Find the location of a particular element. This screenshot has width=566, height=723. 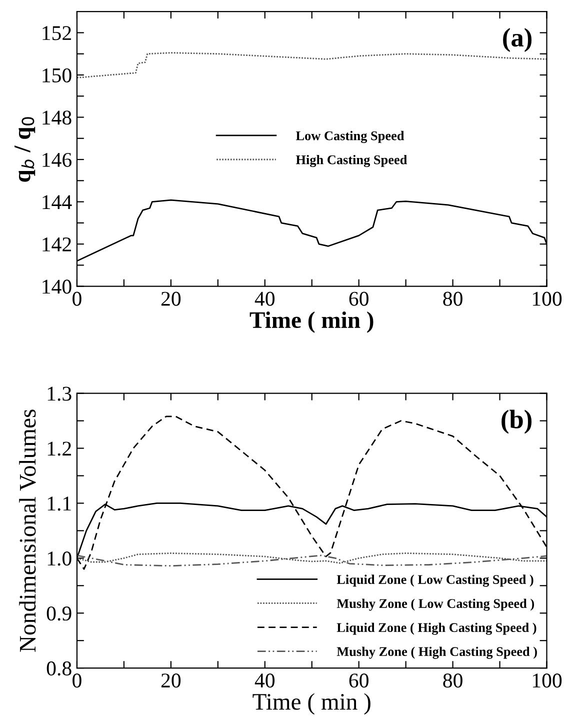

annotation: (b) is located at coordinates (517, 422).